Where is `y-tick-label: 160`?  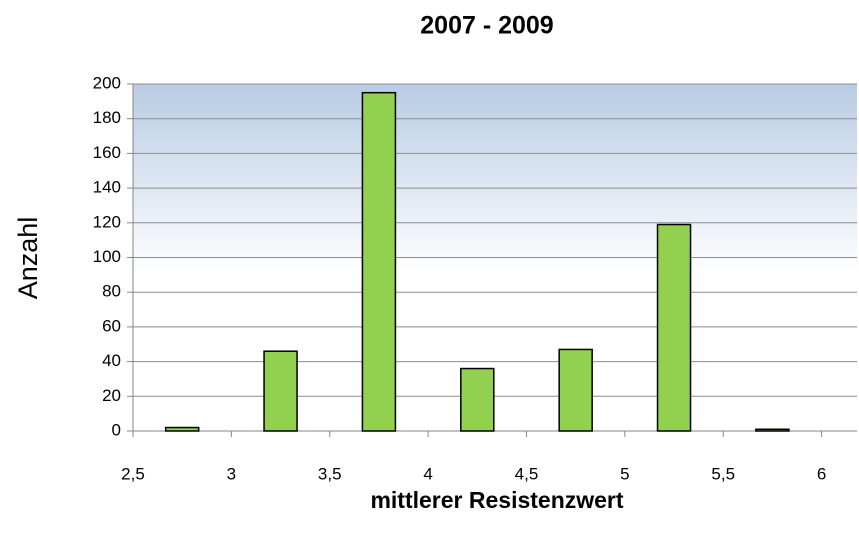
y-tick-label: 160 is located at coordinates (107, 152).